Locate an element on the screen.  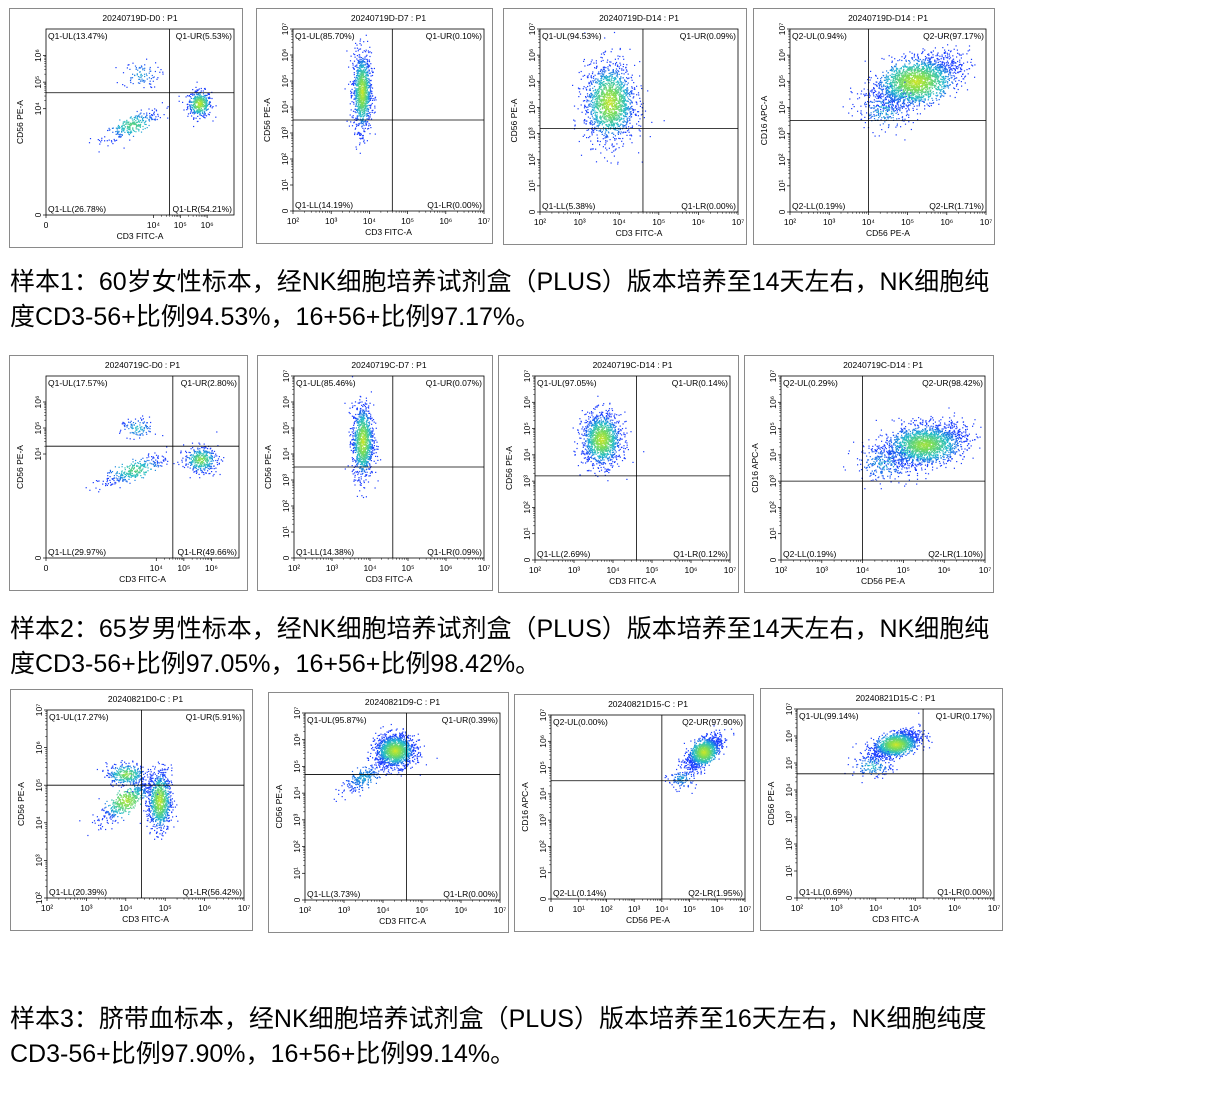
y-tick-label: 10⁵ is located at coordinates (285, 81).